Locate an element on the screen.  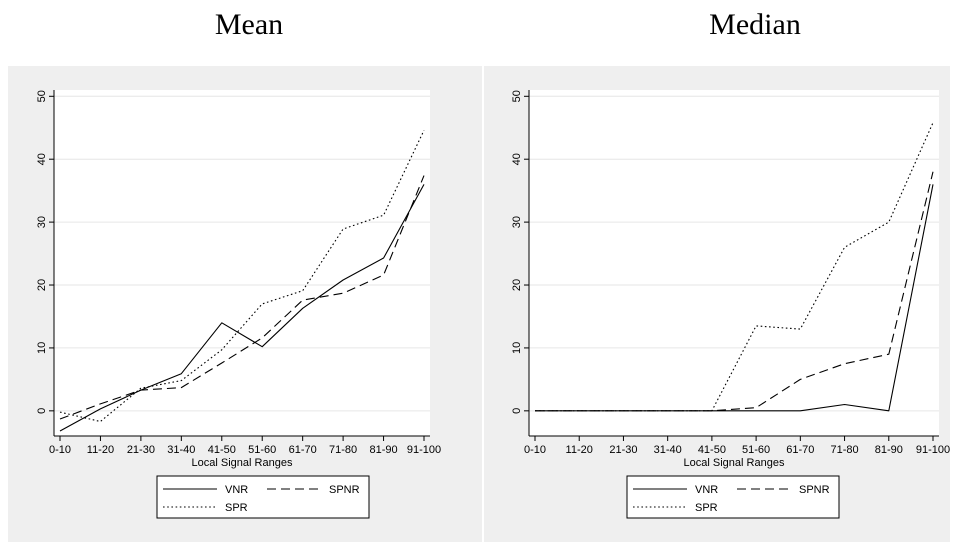
chart-title-median: Median is located at coordinates (755, 24).